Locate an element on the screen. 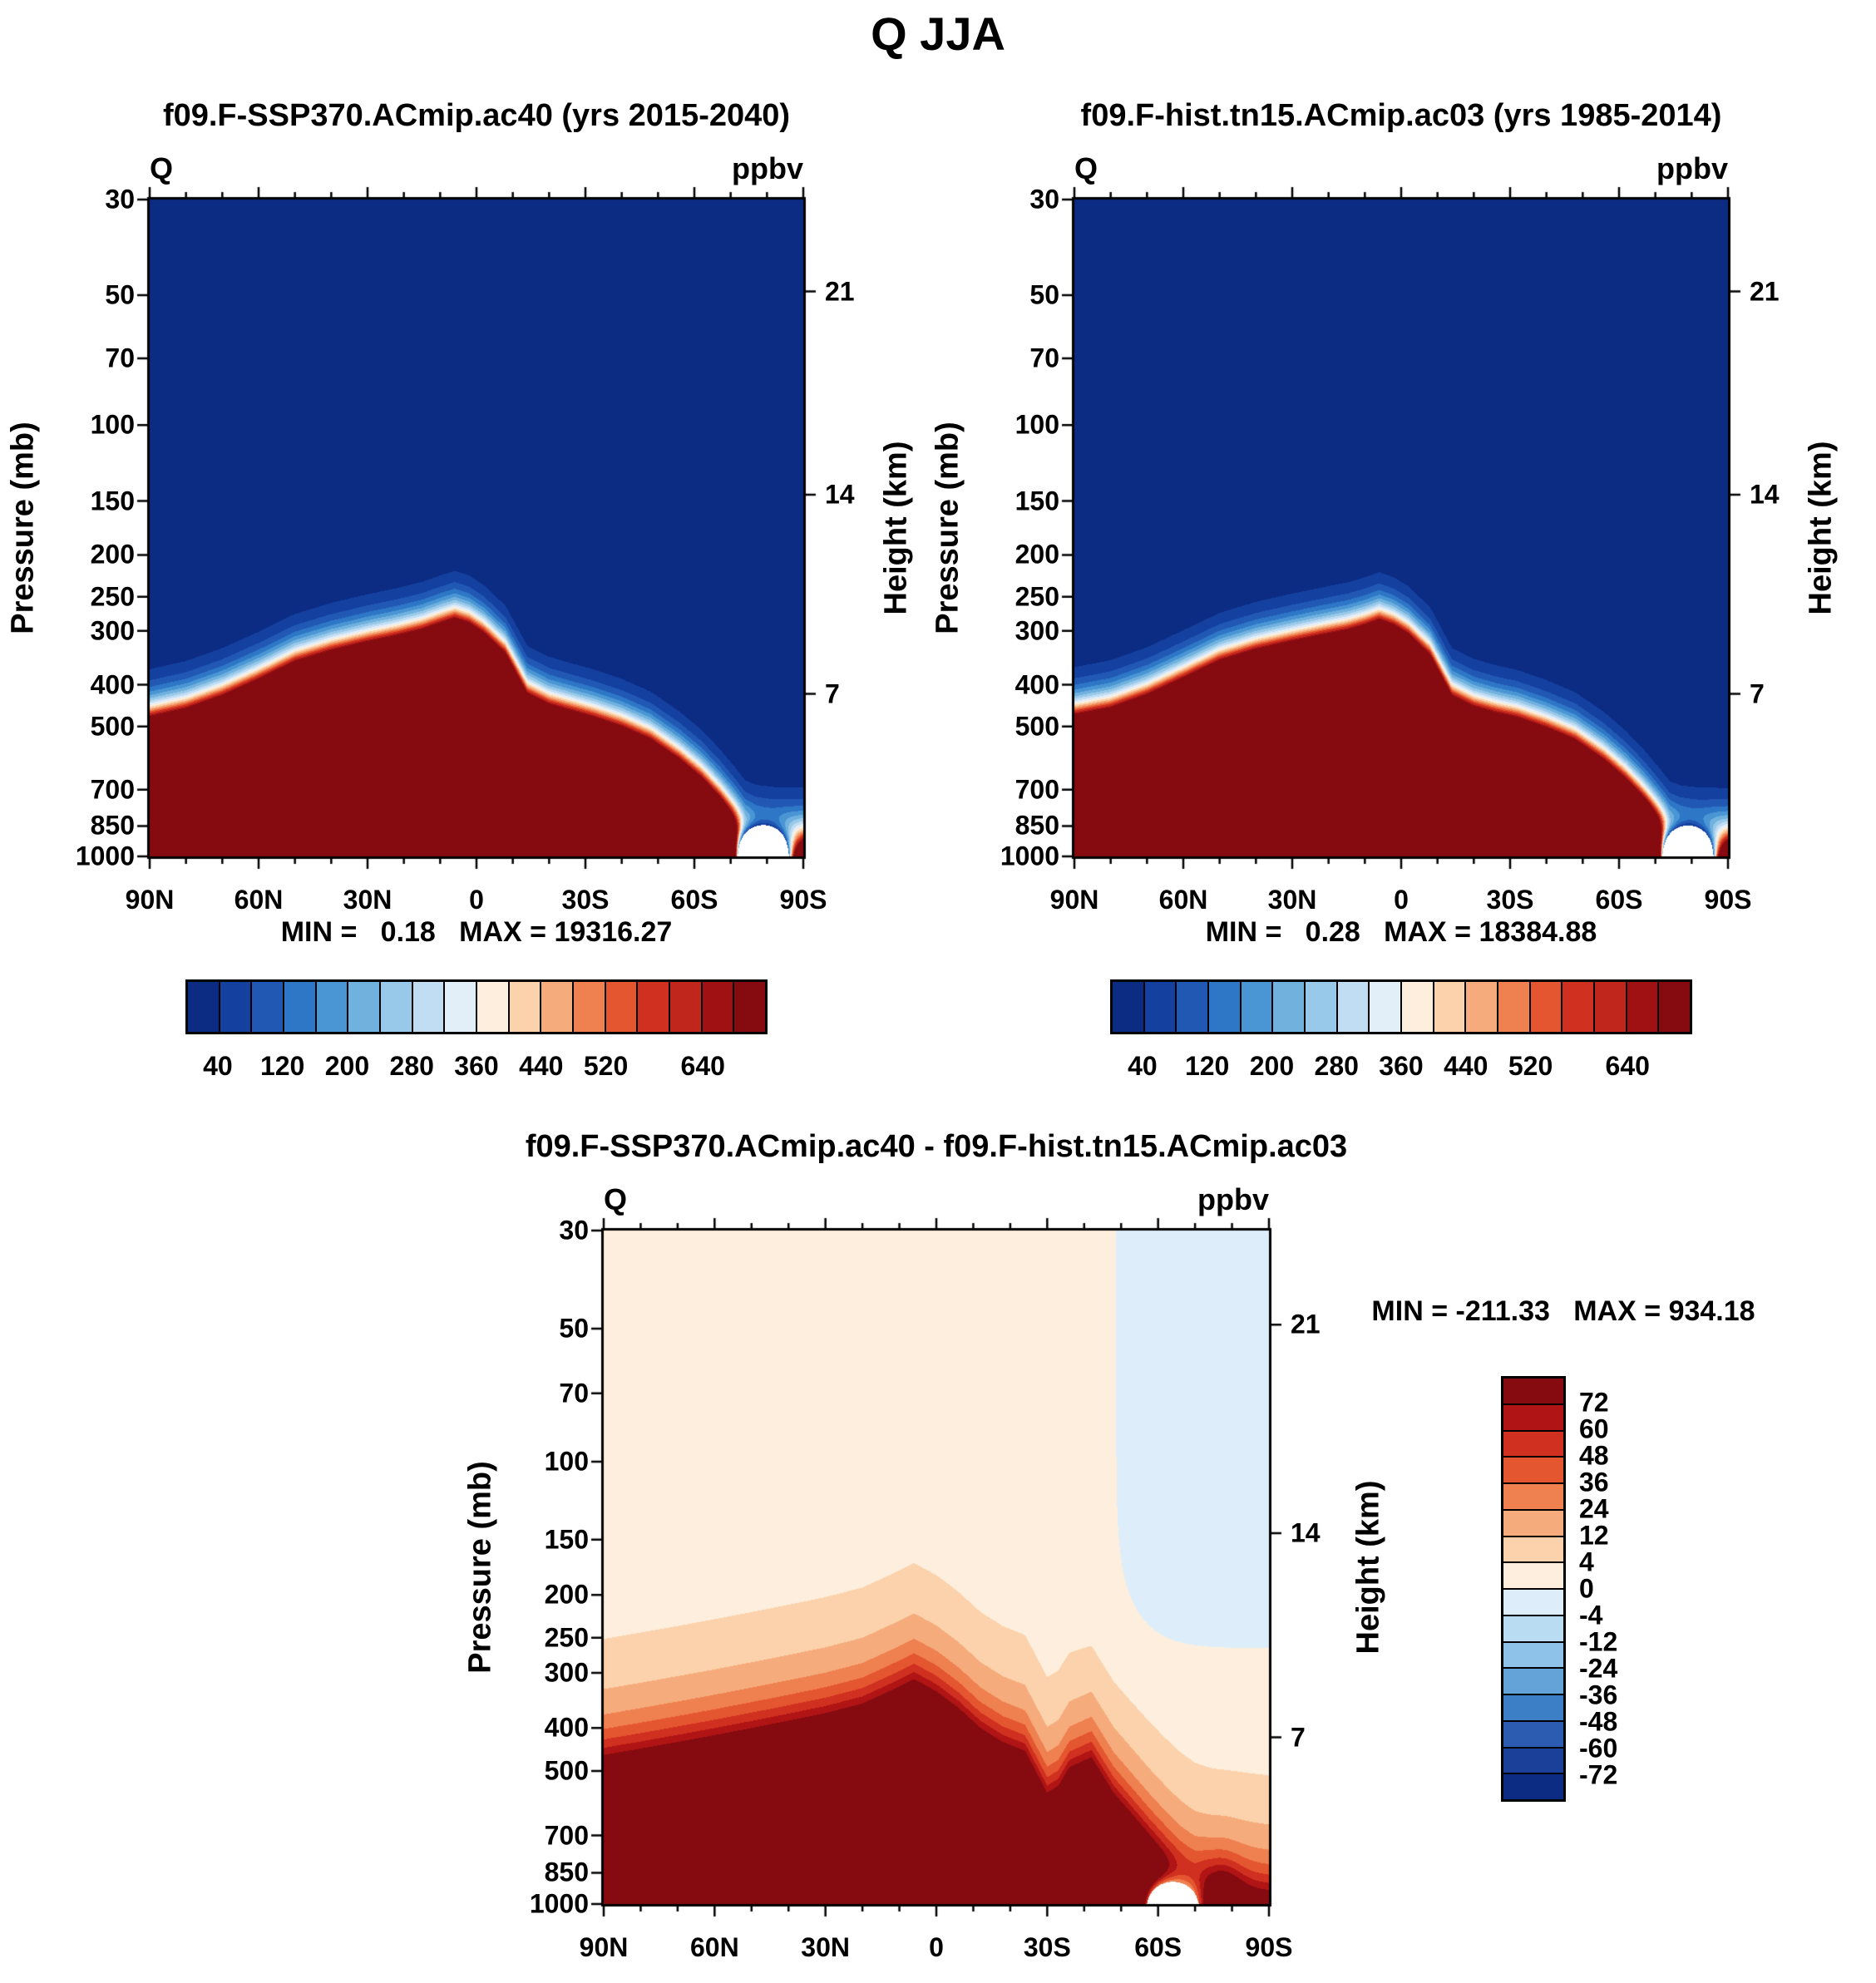 The width and height of the screenshot is (1876, 1983). difference-colorbar is located at coordinates (1534, 1589).